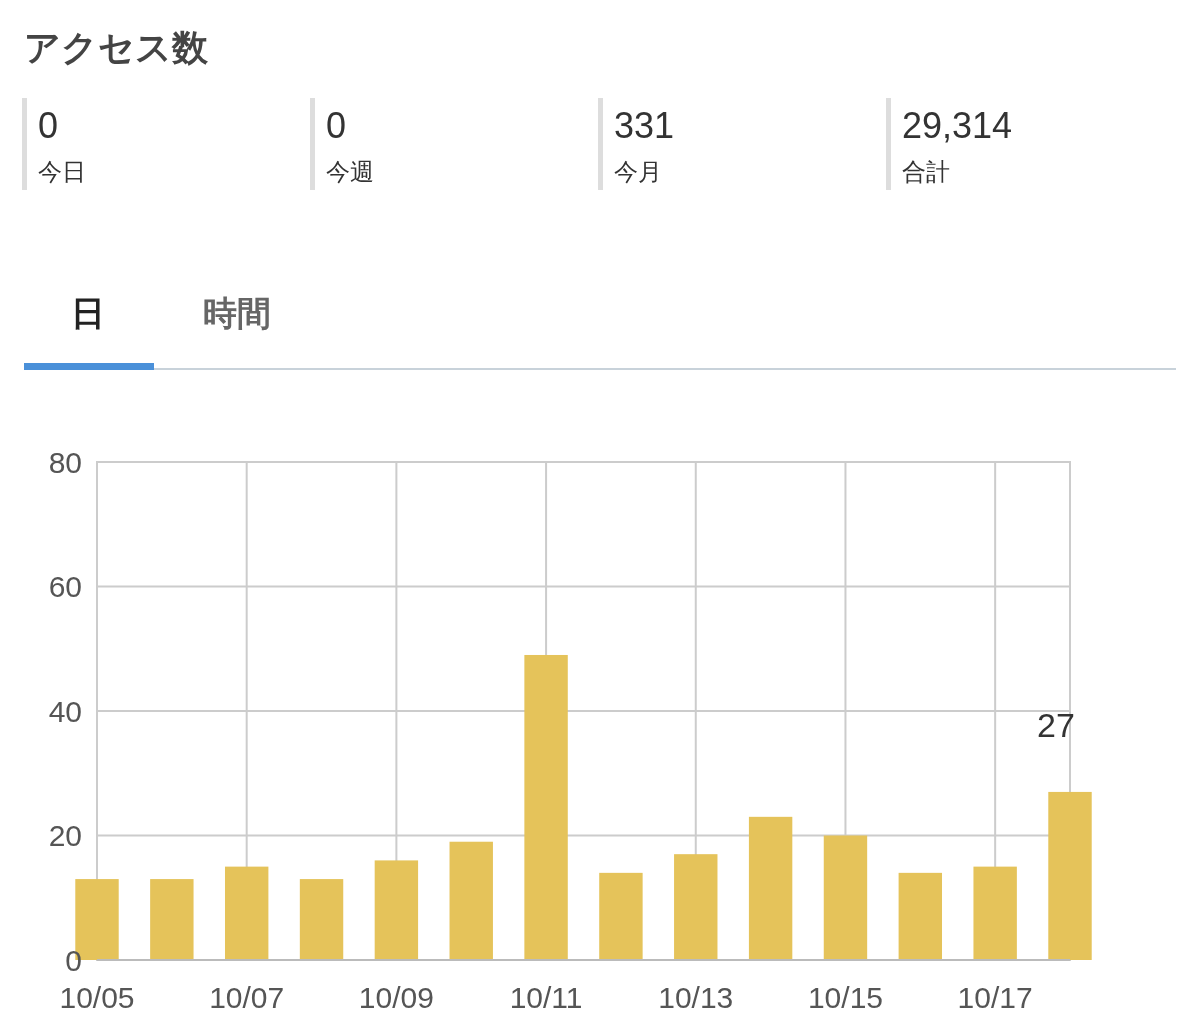 This screenshot has width=1200, height=1035. What do you see at coordinates (926, 171) in the screenshot?
I see `category-label: 合計` at bounding box center [926, 171].